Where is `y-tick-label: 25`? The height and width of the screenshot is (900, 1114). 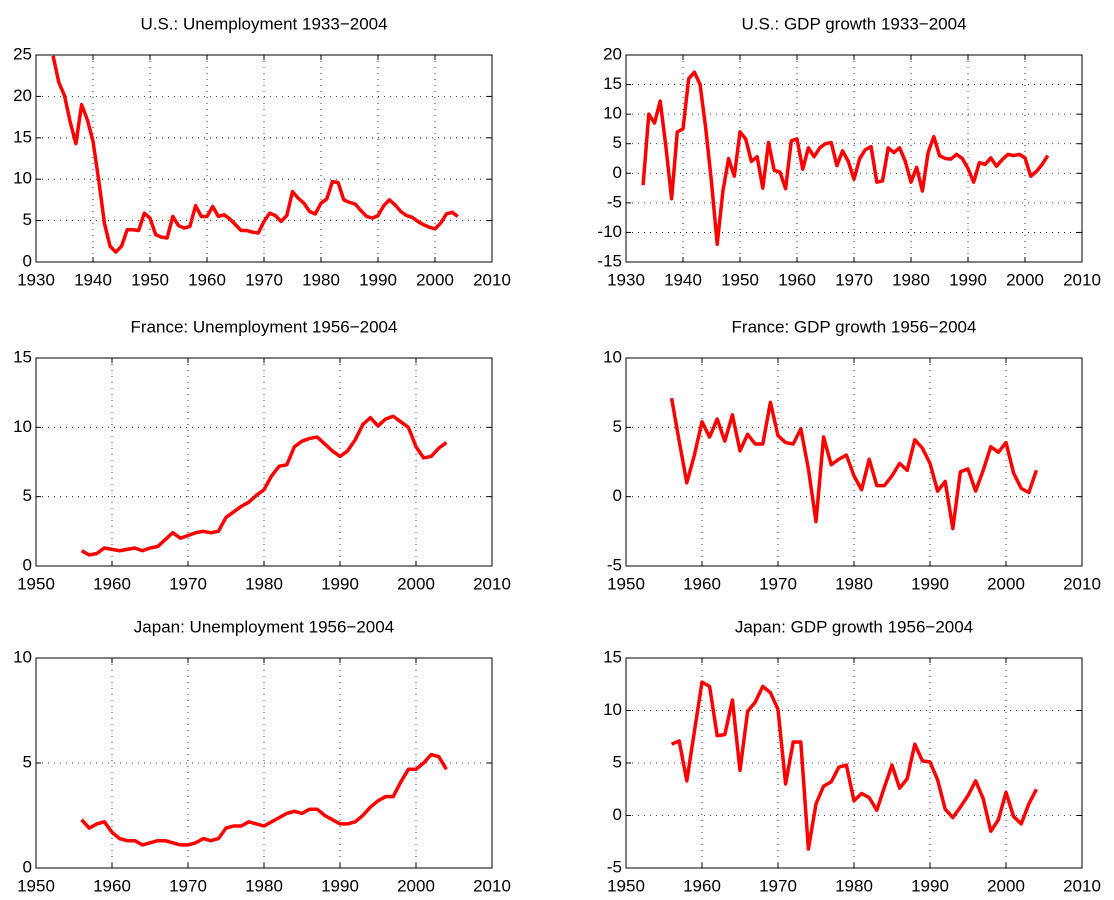 y-tick-label: 25 is located at coordinates (22, 53).